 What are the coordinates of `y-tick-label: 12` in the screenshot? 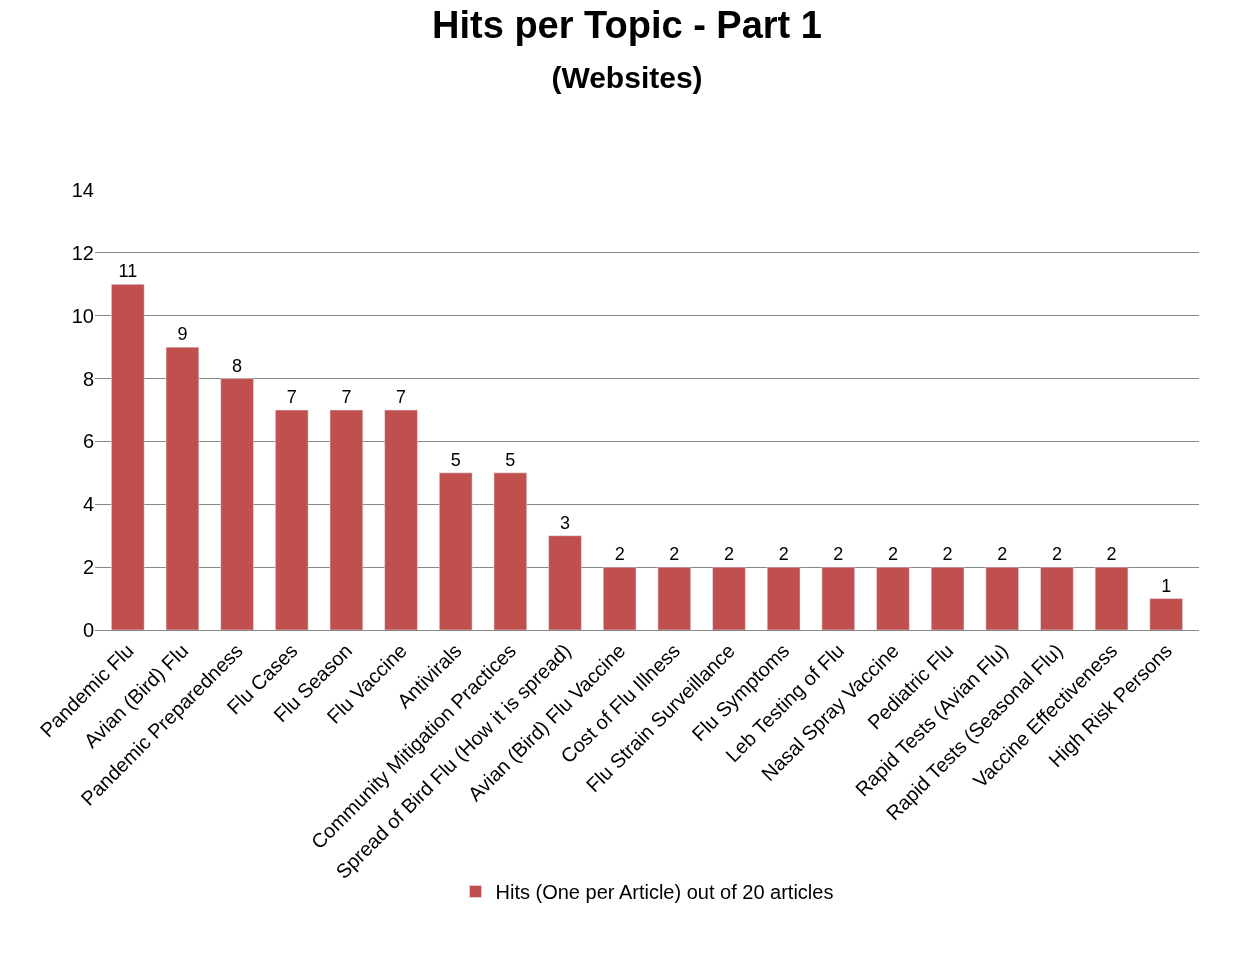 It's located at (82, 252).